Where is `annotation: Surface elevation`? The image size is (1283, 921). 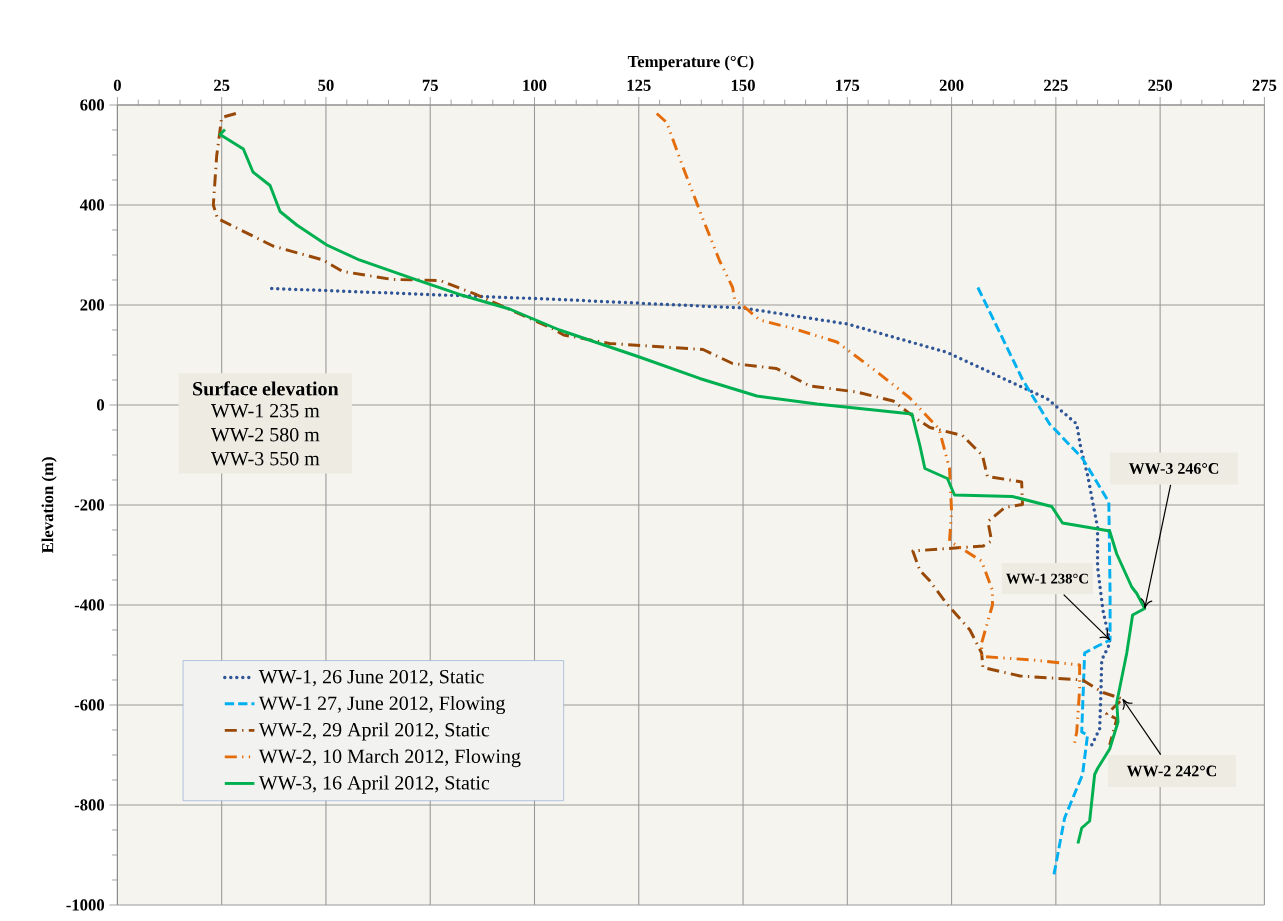
annotation: Surface elevation is located at coordinates (266, 388).